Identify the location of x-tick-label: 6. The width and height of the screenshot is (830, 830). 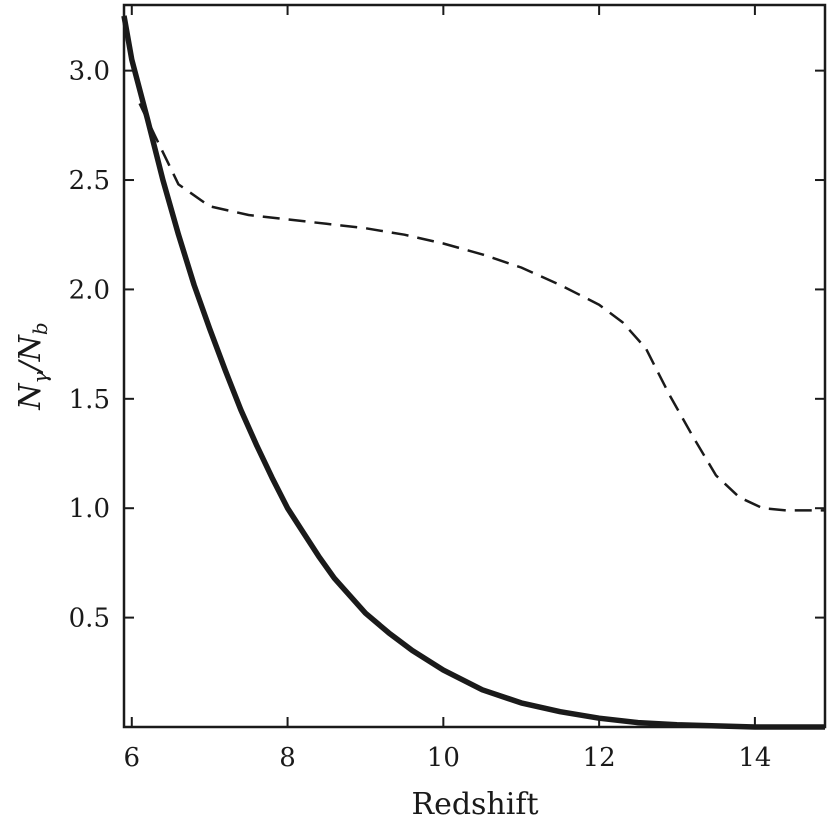
(132, 758).